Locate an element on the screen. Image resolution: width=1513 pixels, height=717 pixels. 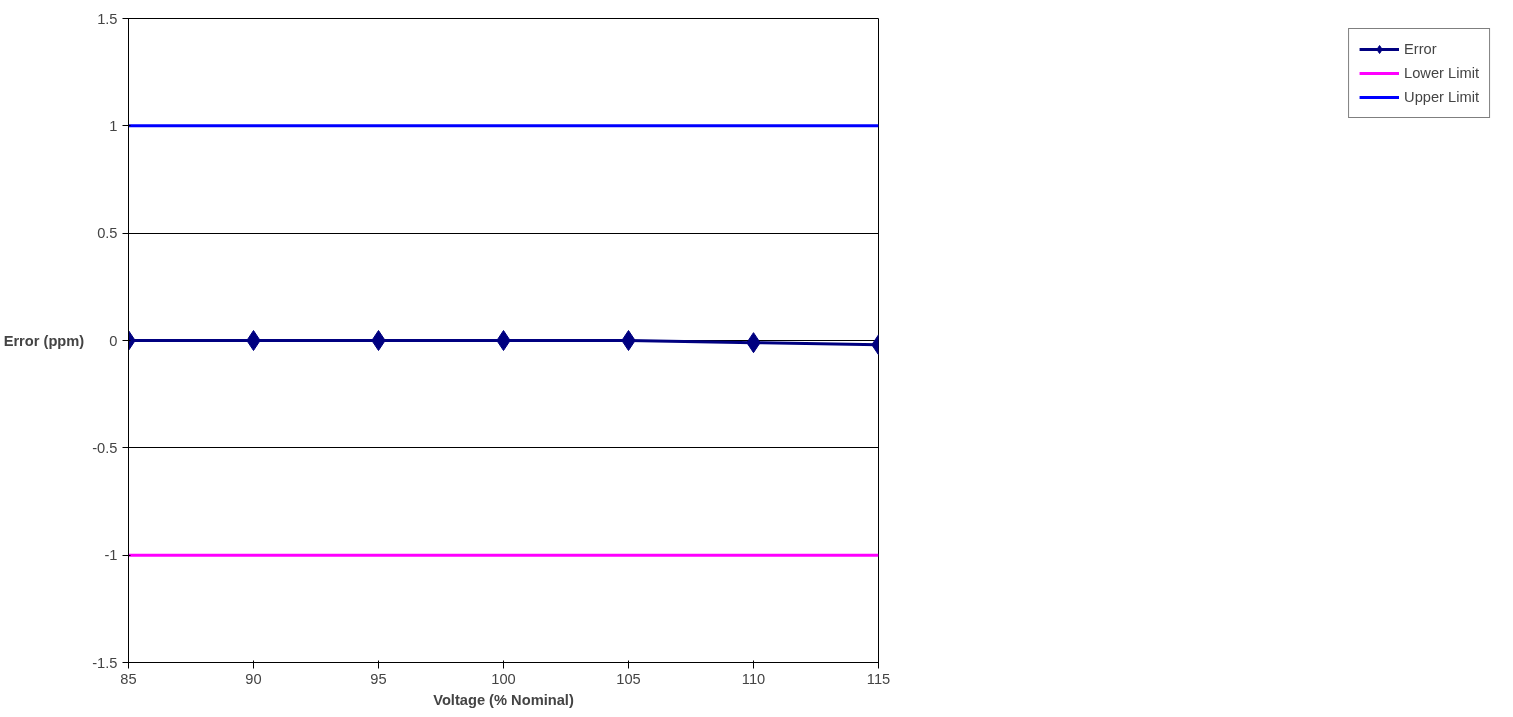
legend-label: Upper Limit is located at coordinates (1441, 97).